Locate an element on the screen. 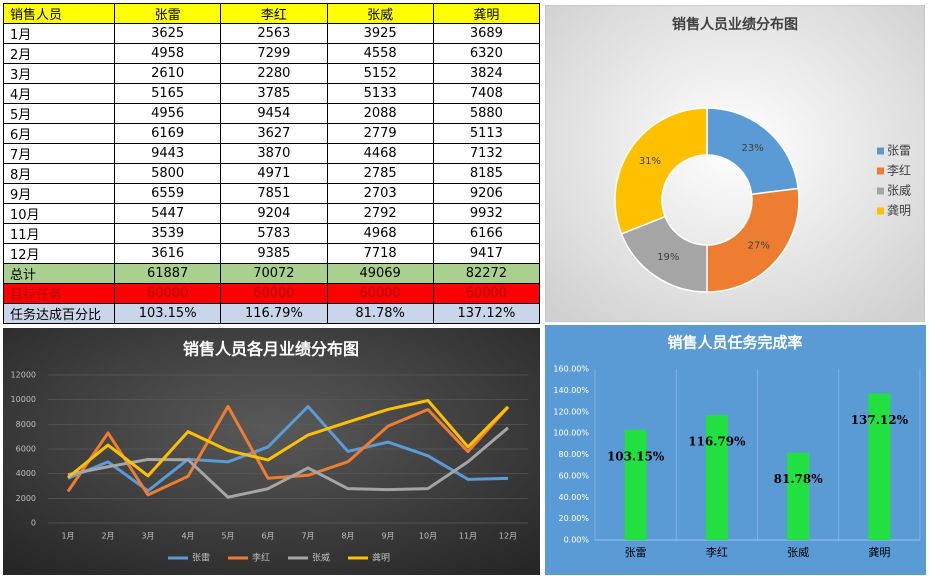  table-cell: 李红 is located at coordinates (274, 13).